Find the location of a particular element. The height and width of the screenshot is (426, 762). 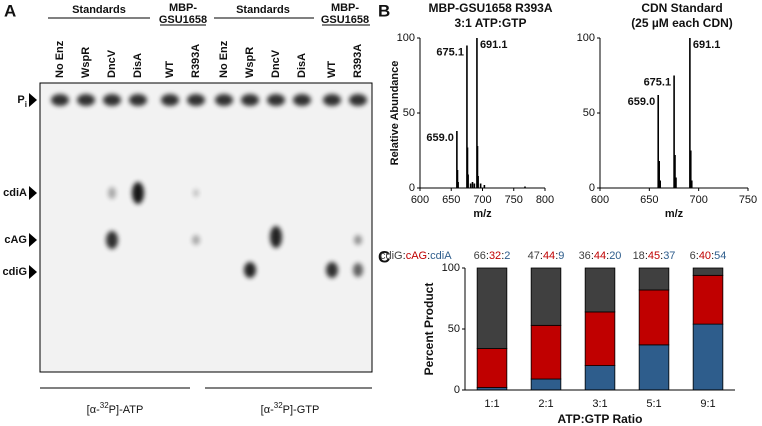

x-tick-label: 600 is located at coordinates (420, 200).